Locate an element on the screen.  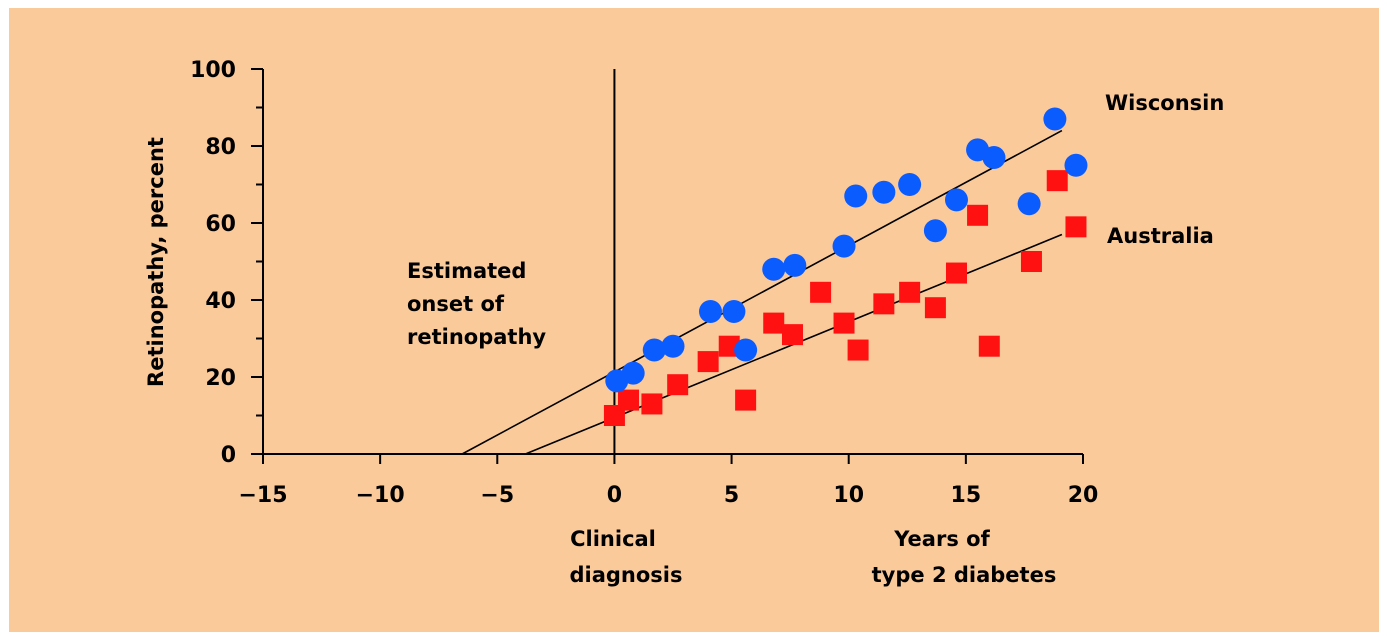
y-tick-label: 80 is located at coordinates (220, 147).